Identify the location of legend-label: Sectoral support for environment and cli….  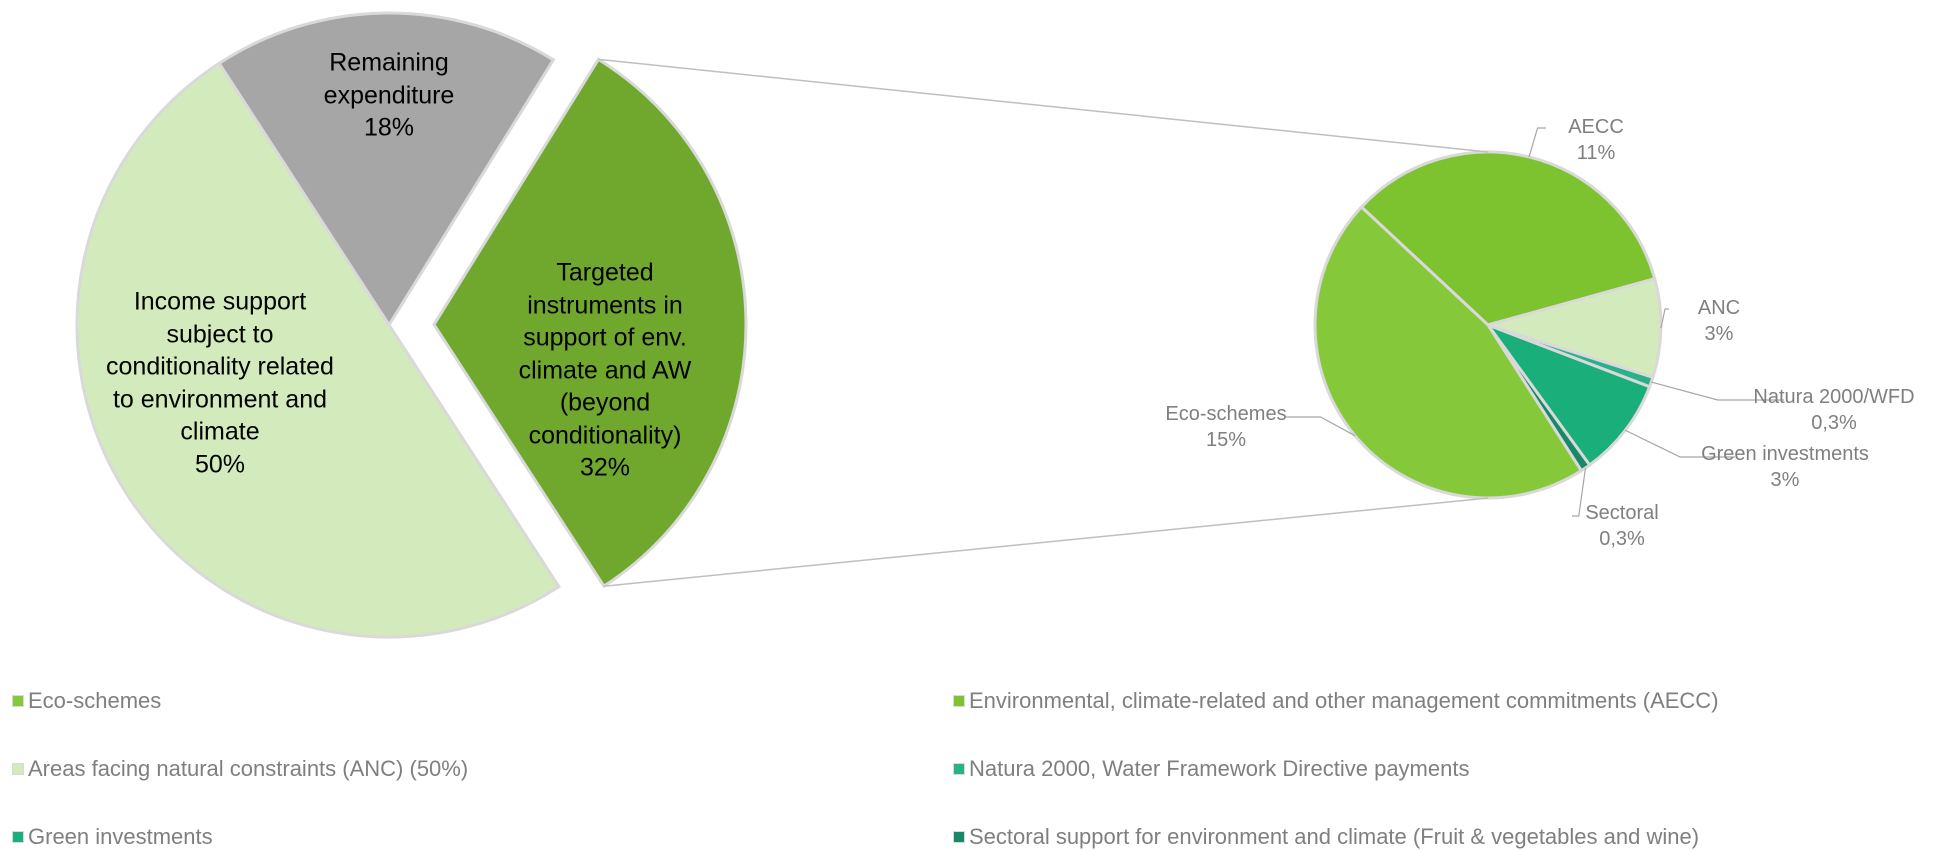
(1334, 836).